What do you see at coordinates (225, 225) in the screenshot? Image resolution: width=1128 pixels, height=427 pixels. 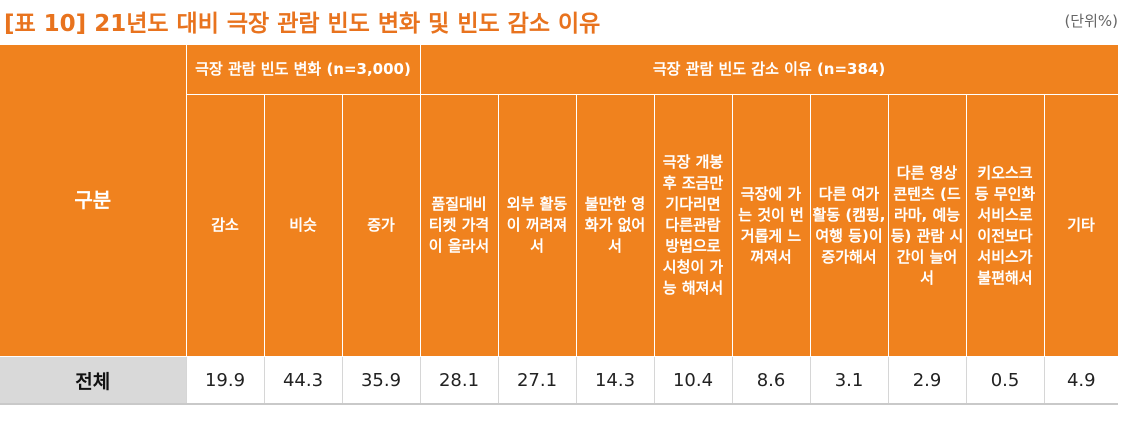 I see `col-header: 감소` at bounding box center [225, 225].